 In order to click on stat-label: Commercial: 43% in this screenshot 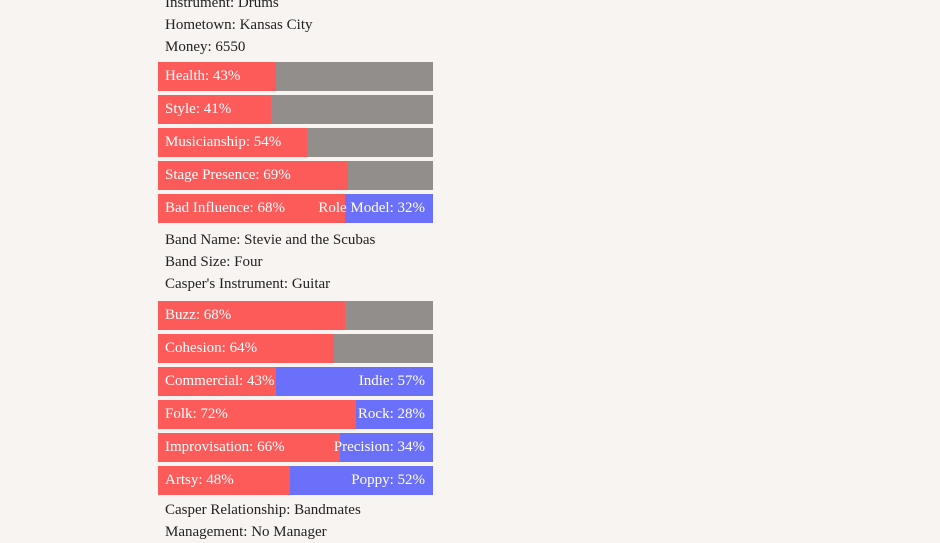, I will do `click(220, 381)`.